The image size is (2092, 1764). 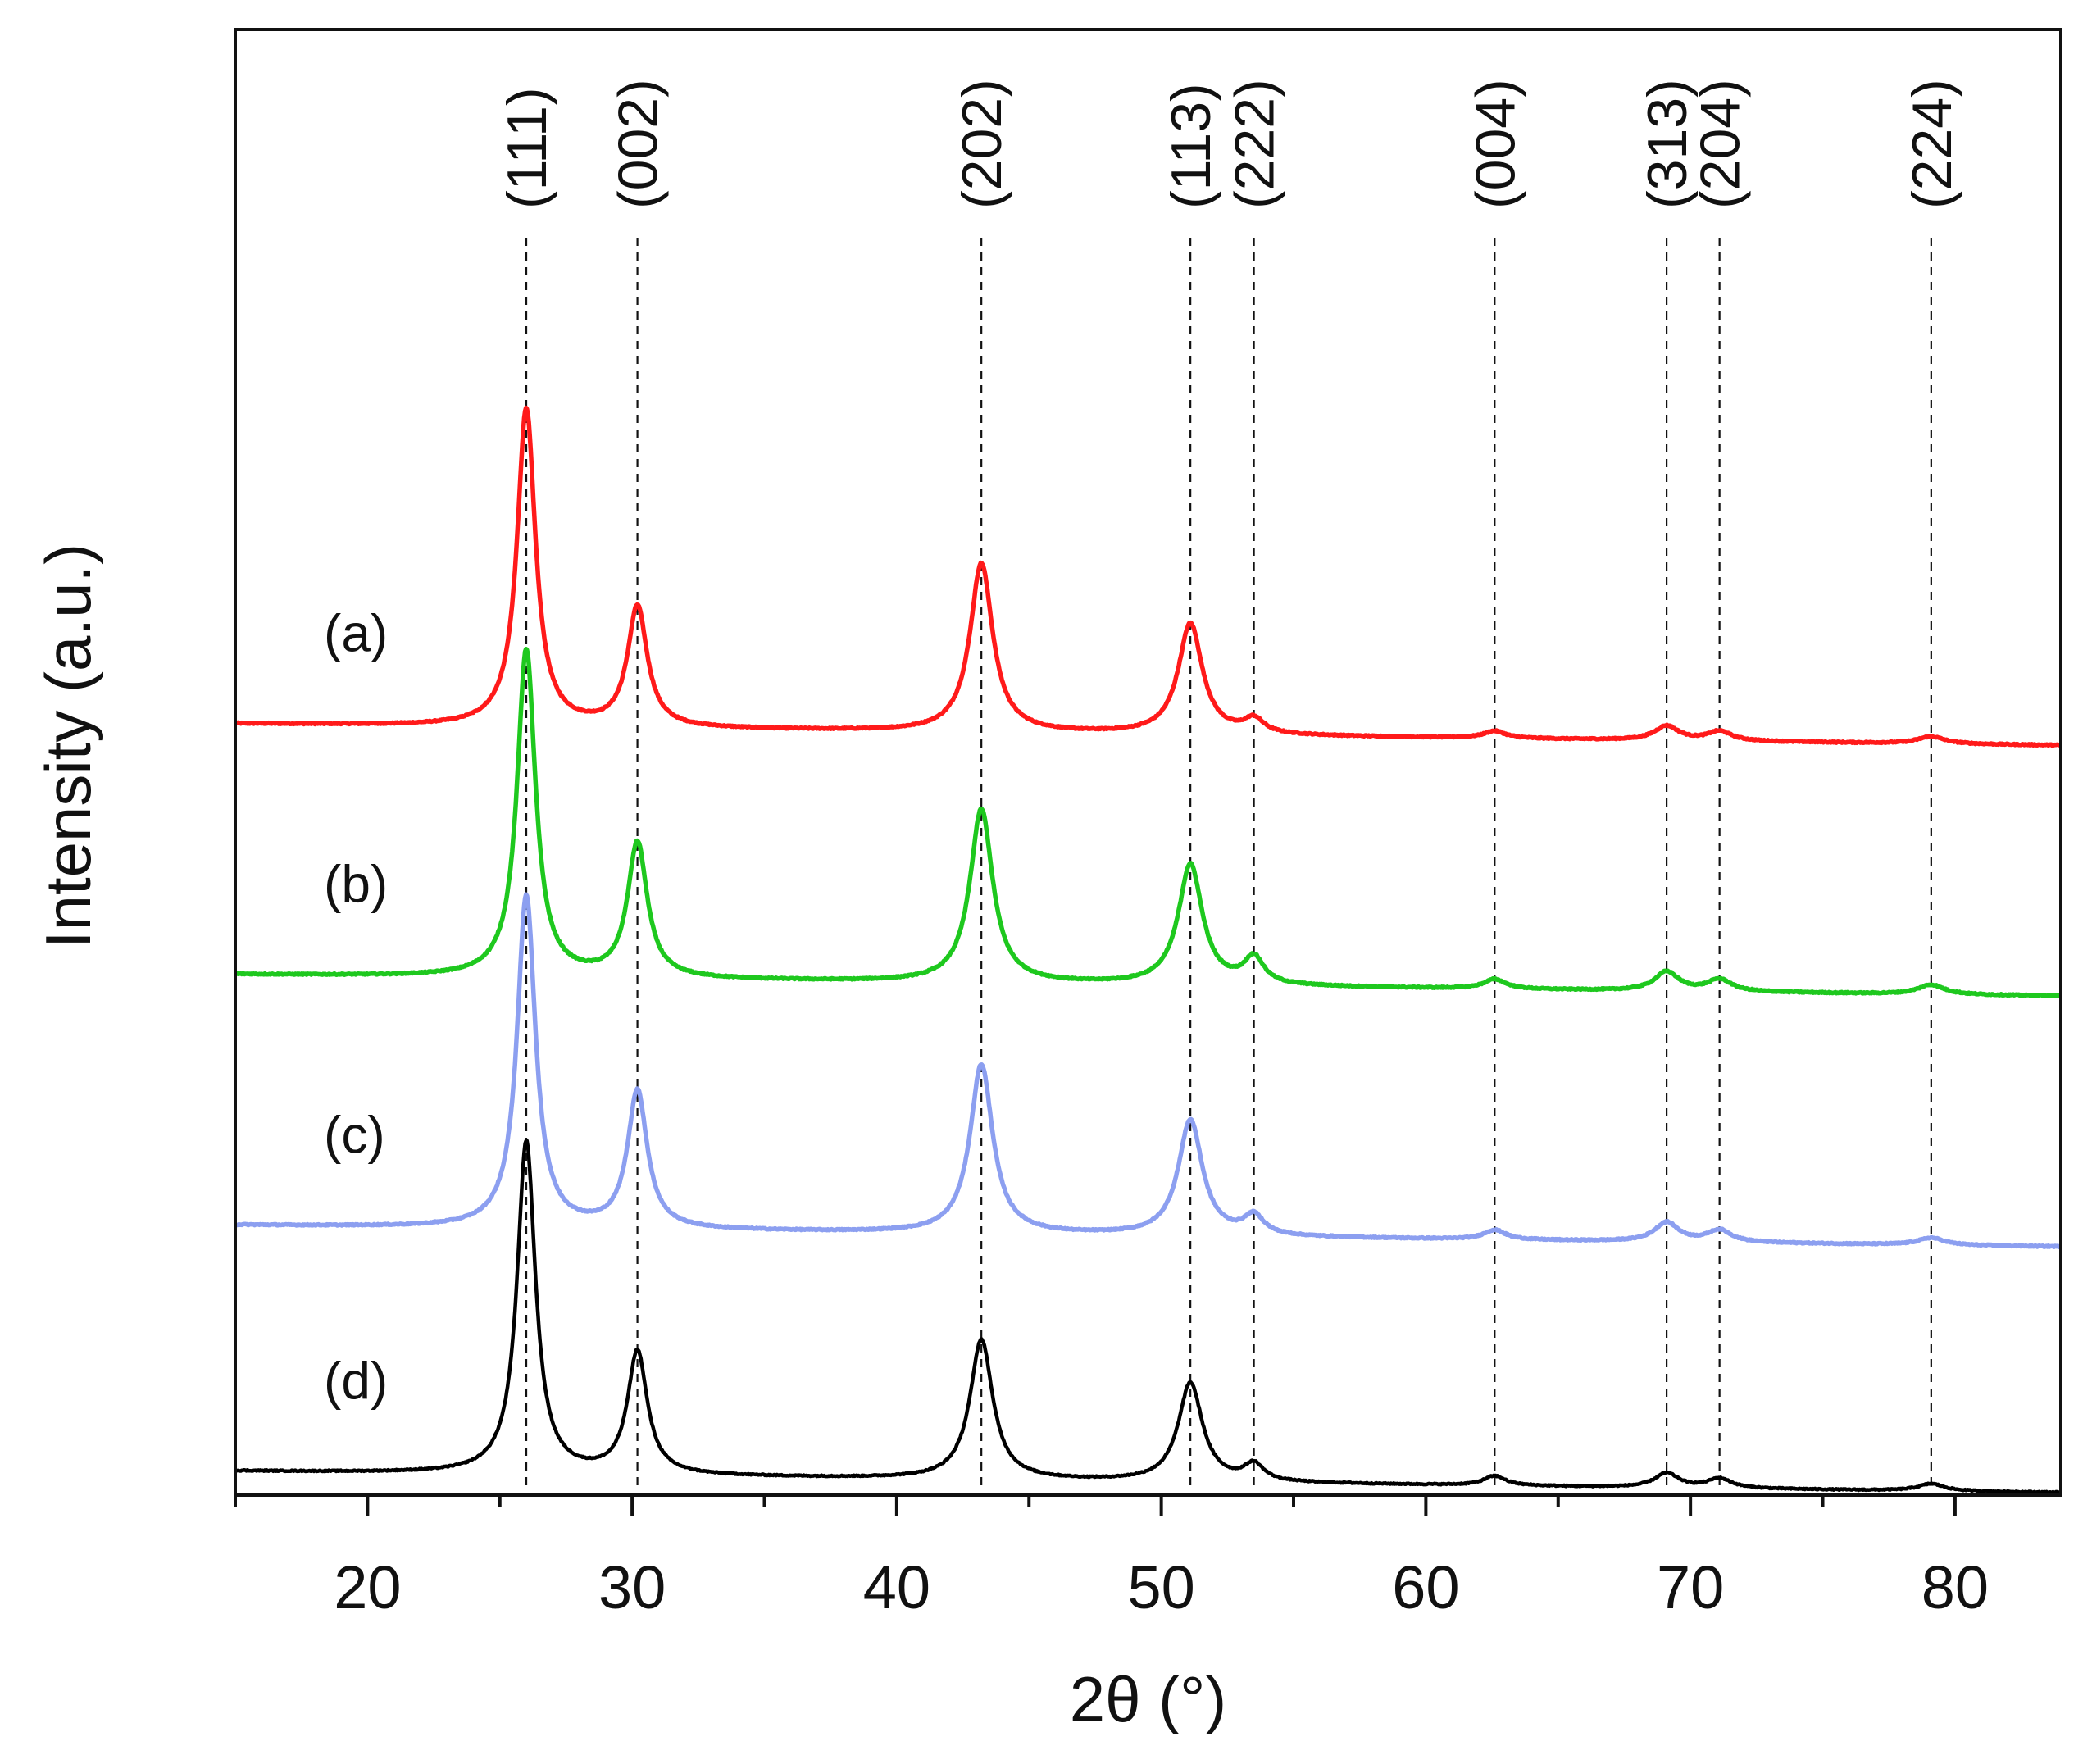 What do you see at coordinates (354, 1134) in the screenshot?
I see `series-label: (c)` at bounding box center [354, 1134].